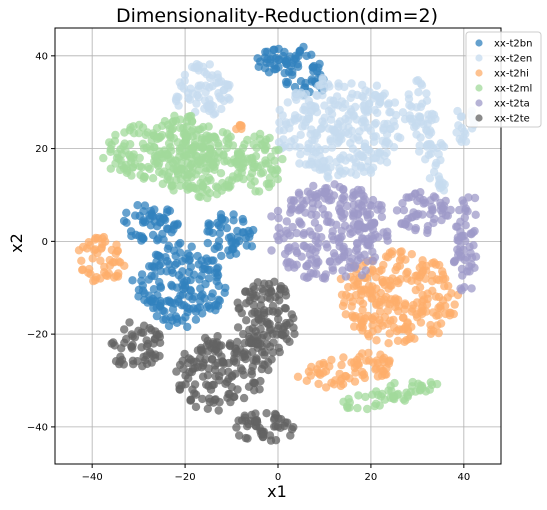 Image resolution: width=547 pixels, height=510 pixels. I want to click on y-tick-label: 20, so click(41, 149).